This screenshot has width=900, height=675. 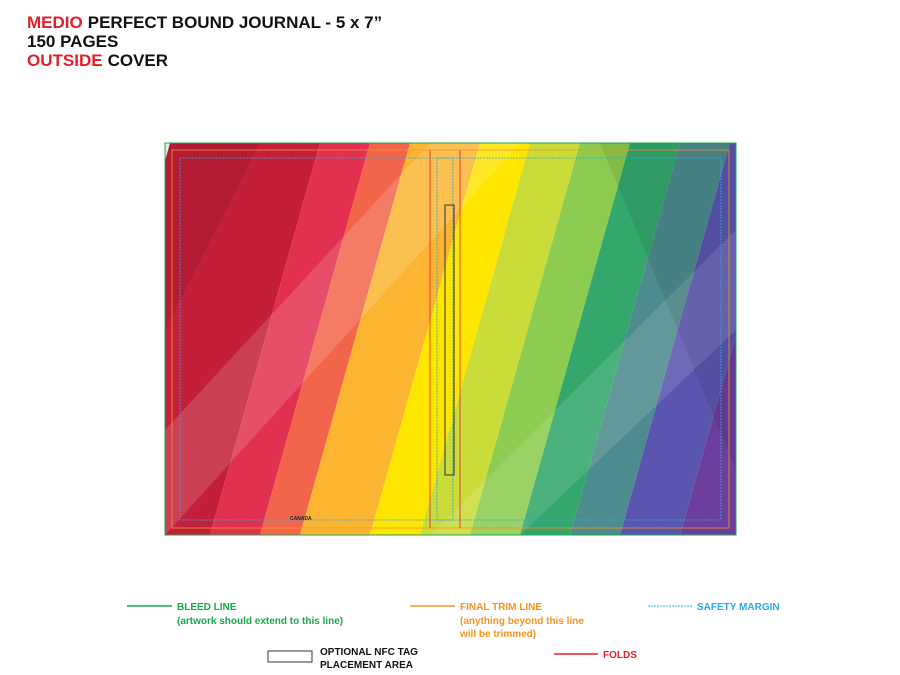 What do you see at coordinates (235, 22) in the screenshot?
I see `title-text: PERFECT BOUND JOURNAL - 5 x 7”` at bounding box center [235, 22].